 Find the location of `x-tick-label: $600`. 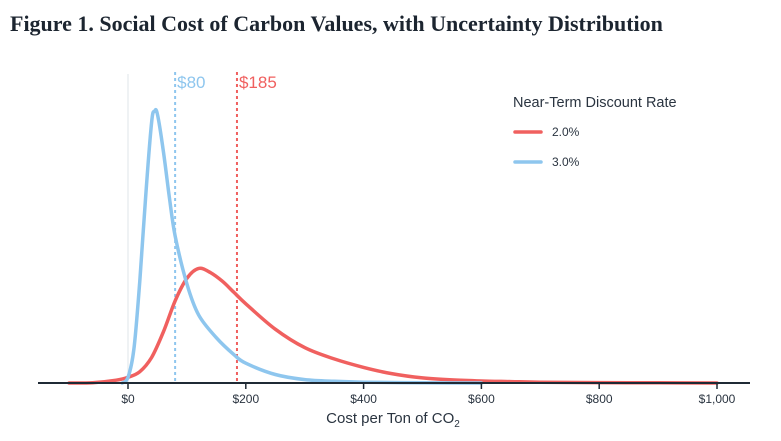

x-tick-label: $600 is located at coordinates (481, 399).